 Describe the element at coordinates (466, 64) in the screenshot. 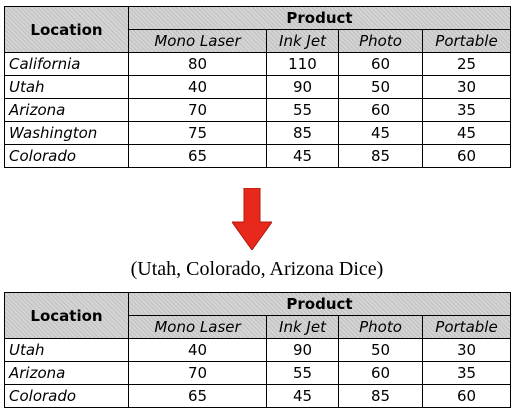

I see `value-cell: 25` at that location.